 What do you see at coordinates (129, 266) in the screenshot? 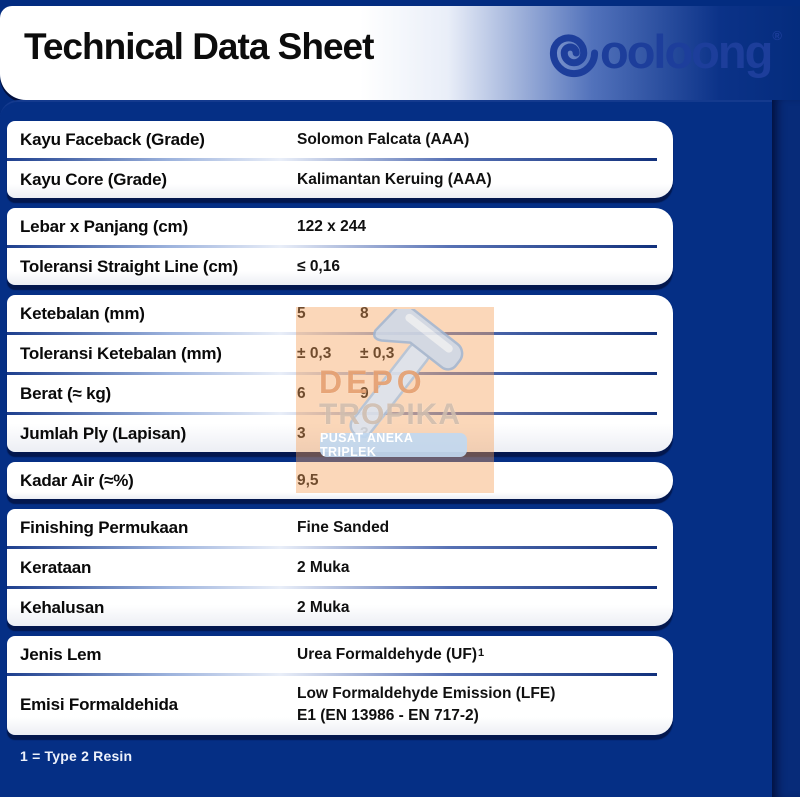
I see `spec-label: Toleransi Straight Line (cm)` at bounding box center [129, 266].